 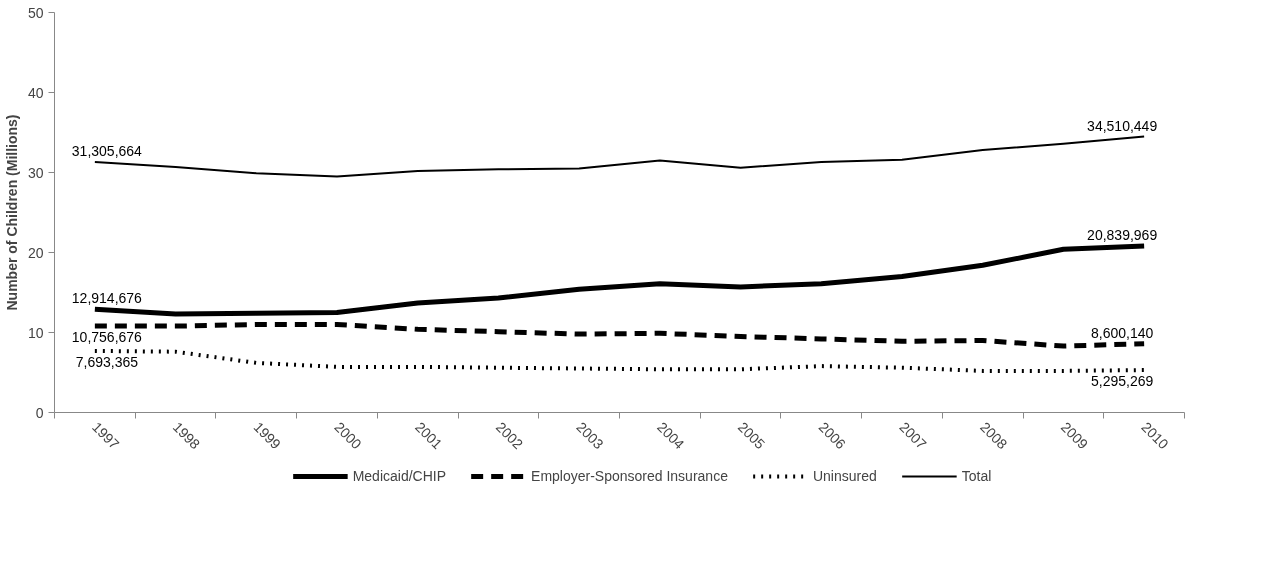 I want to click on legend-label: Total, so click(x=976, y=476).